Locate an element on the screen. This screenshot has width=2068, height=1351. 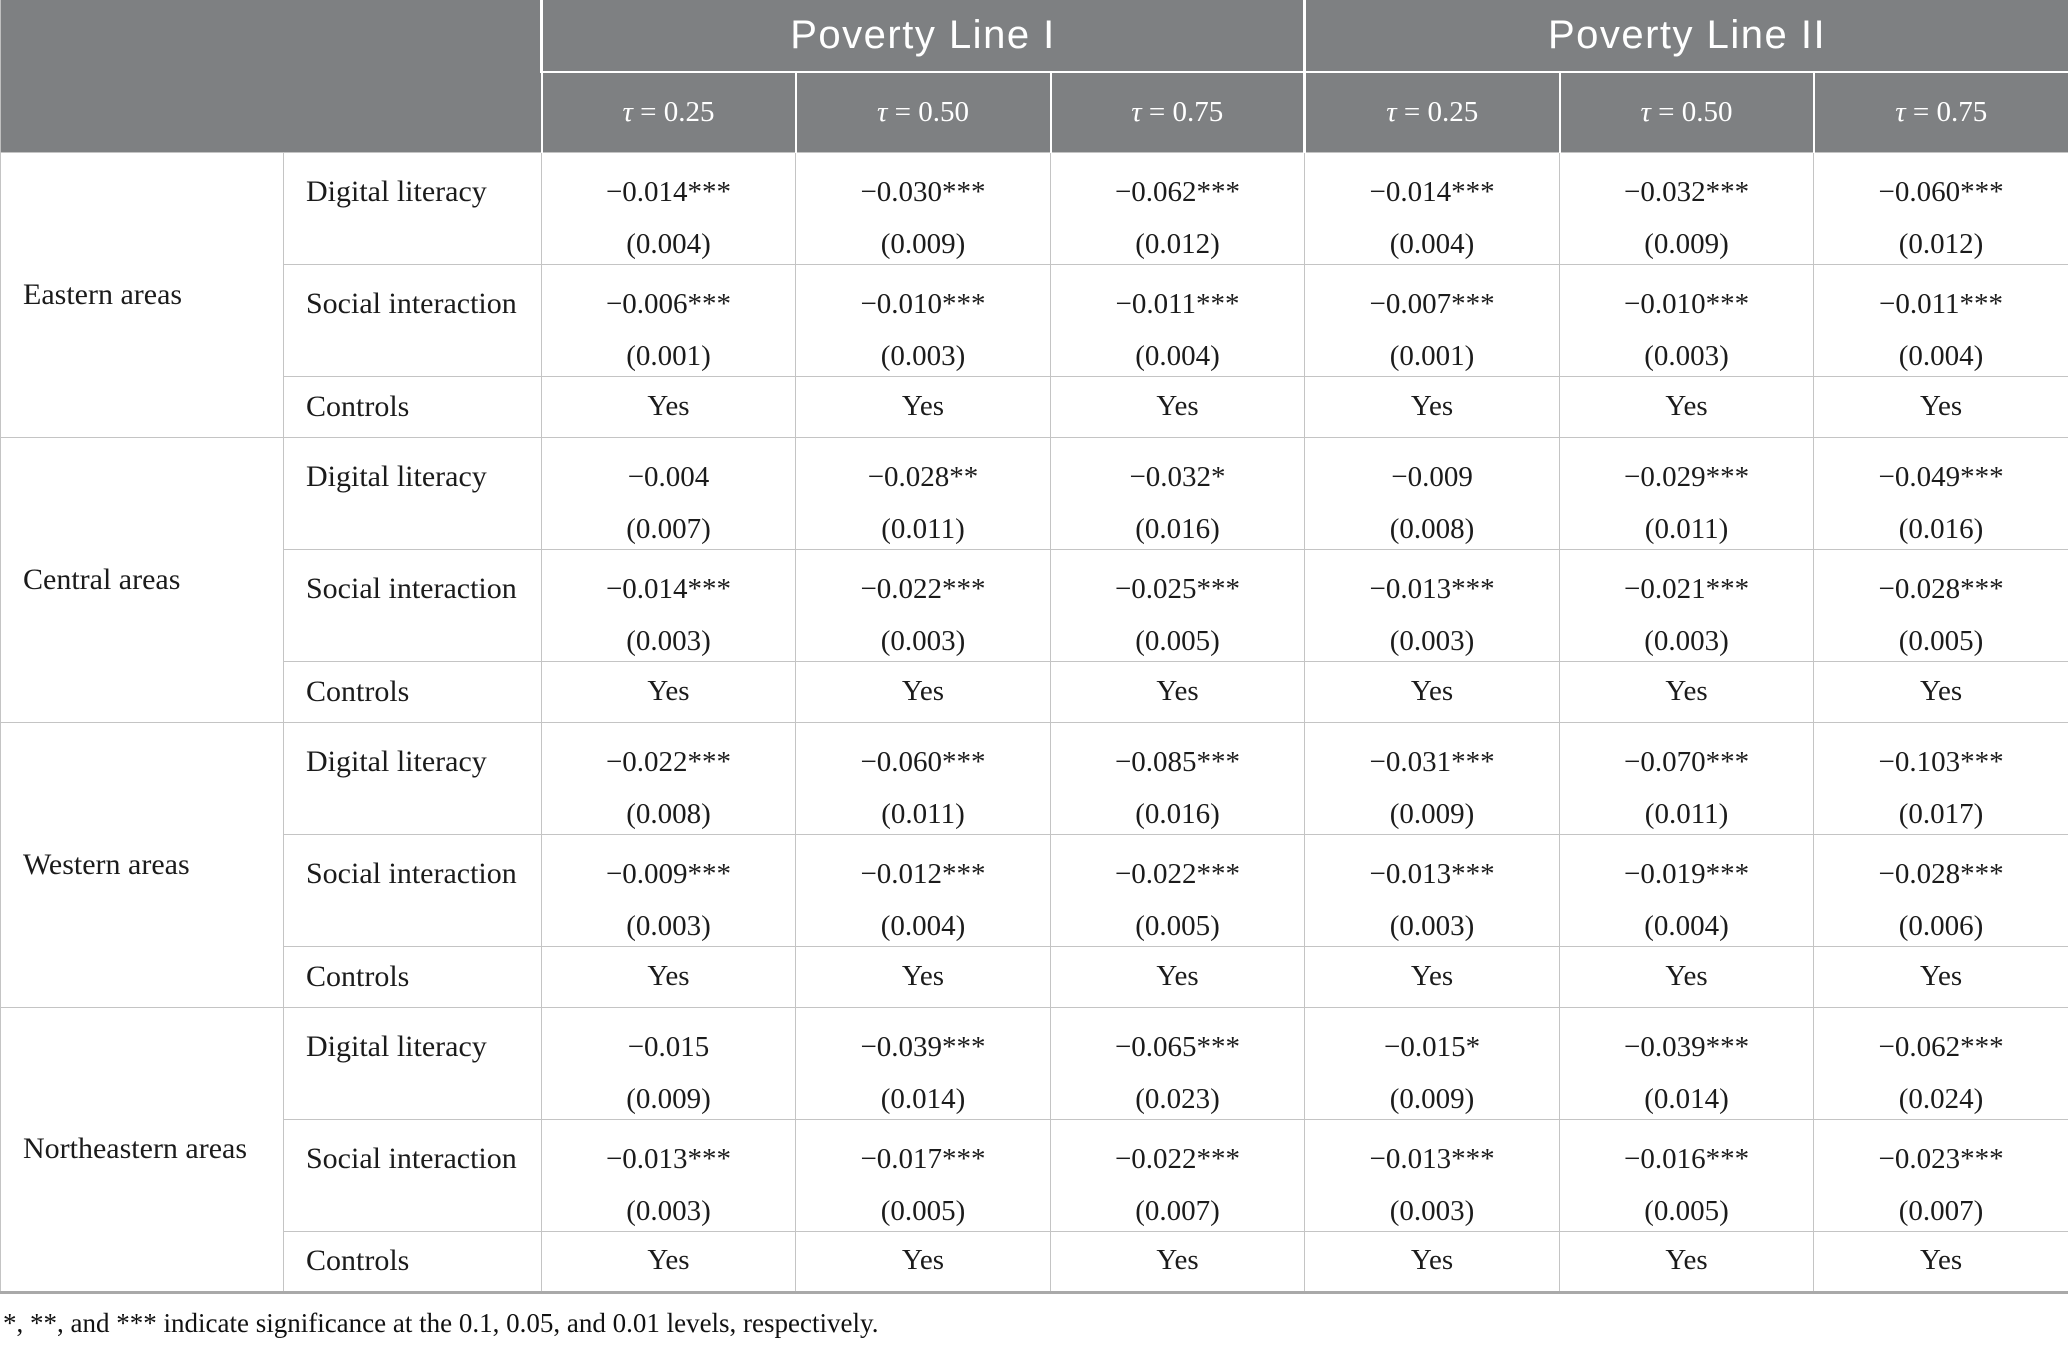
coef-cell: −0.022*** (0.008) is located at coordinates (668, 778).